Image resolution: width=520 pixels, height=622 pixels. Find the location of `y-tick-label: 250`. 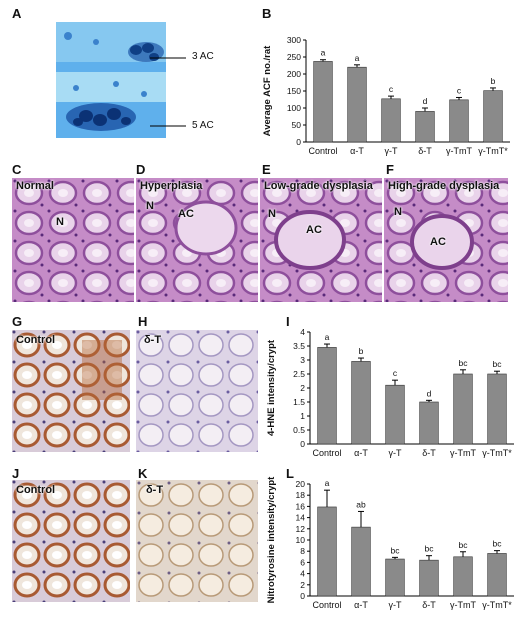

y-tick-label: 250 is located at coordinates (294, 57).